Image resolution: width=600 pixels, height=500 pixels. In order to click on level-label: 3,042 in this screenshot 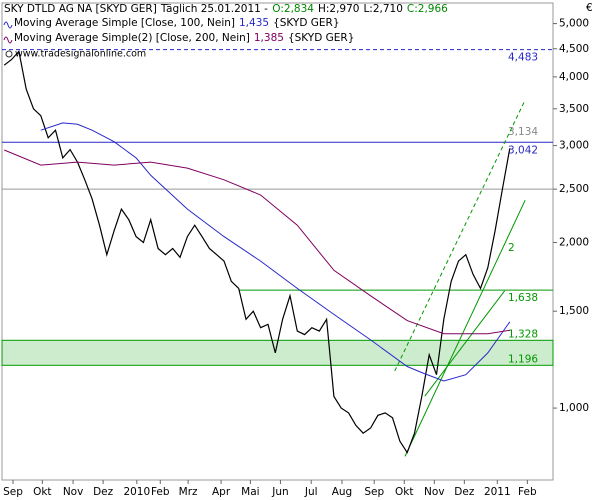, I will do `click(523, 150)`.